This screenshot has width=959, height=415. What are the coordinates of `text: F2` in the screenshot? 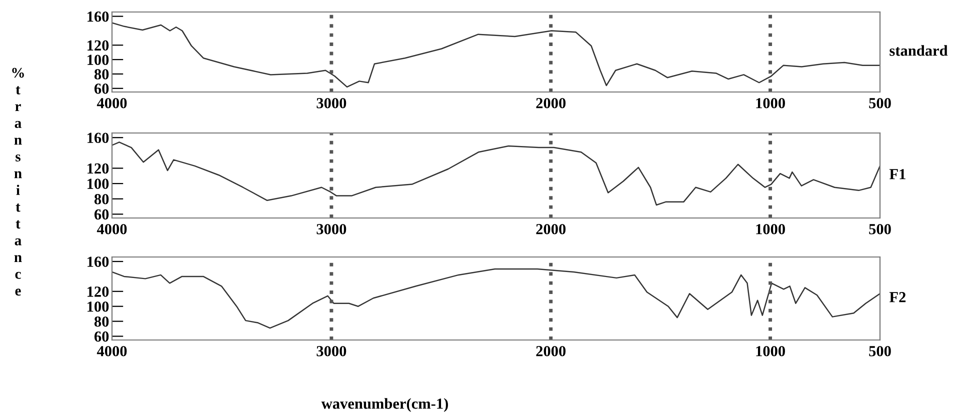 It's located at (897, 297).